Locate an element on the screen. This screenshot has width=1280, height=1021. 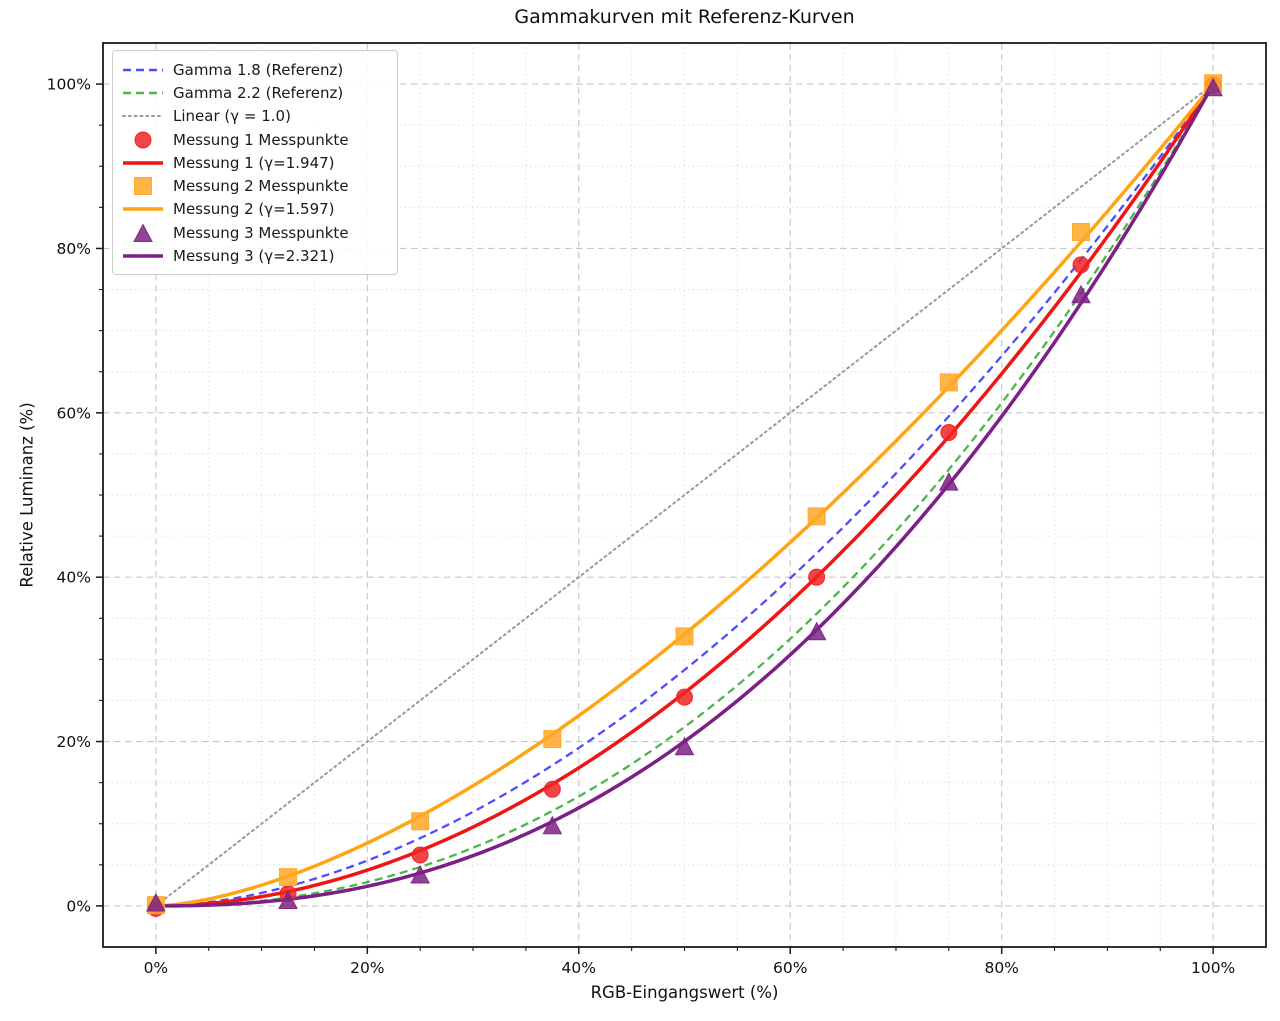
legend-label: Messung 2 (γ=1.597) is located at coordinates (254, 209).